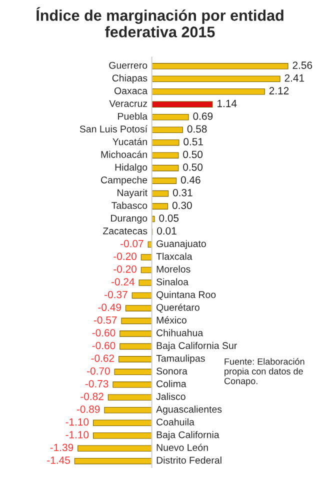 Image resolution: width=320 pixels, height=477 pixels. I want to click on data-label: -0.73, so click(96, 384).